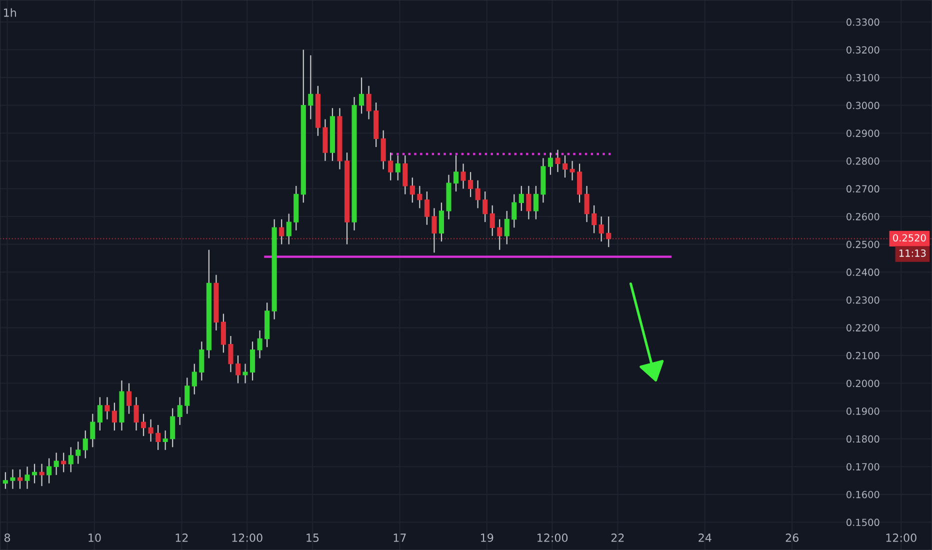  What do you see at coordinates (863, 411) in the screenshot?
I see `y-tick-label: 0.1900` at bounding box center [863, 411].